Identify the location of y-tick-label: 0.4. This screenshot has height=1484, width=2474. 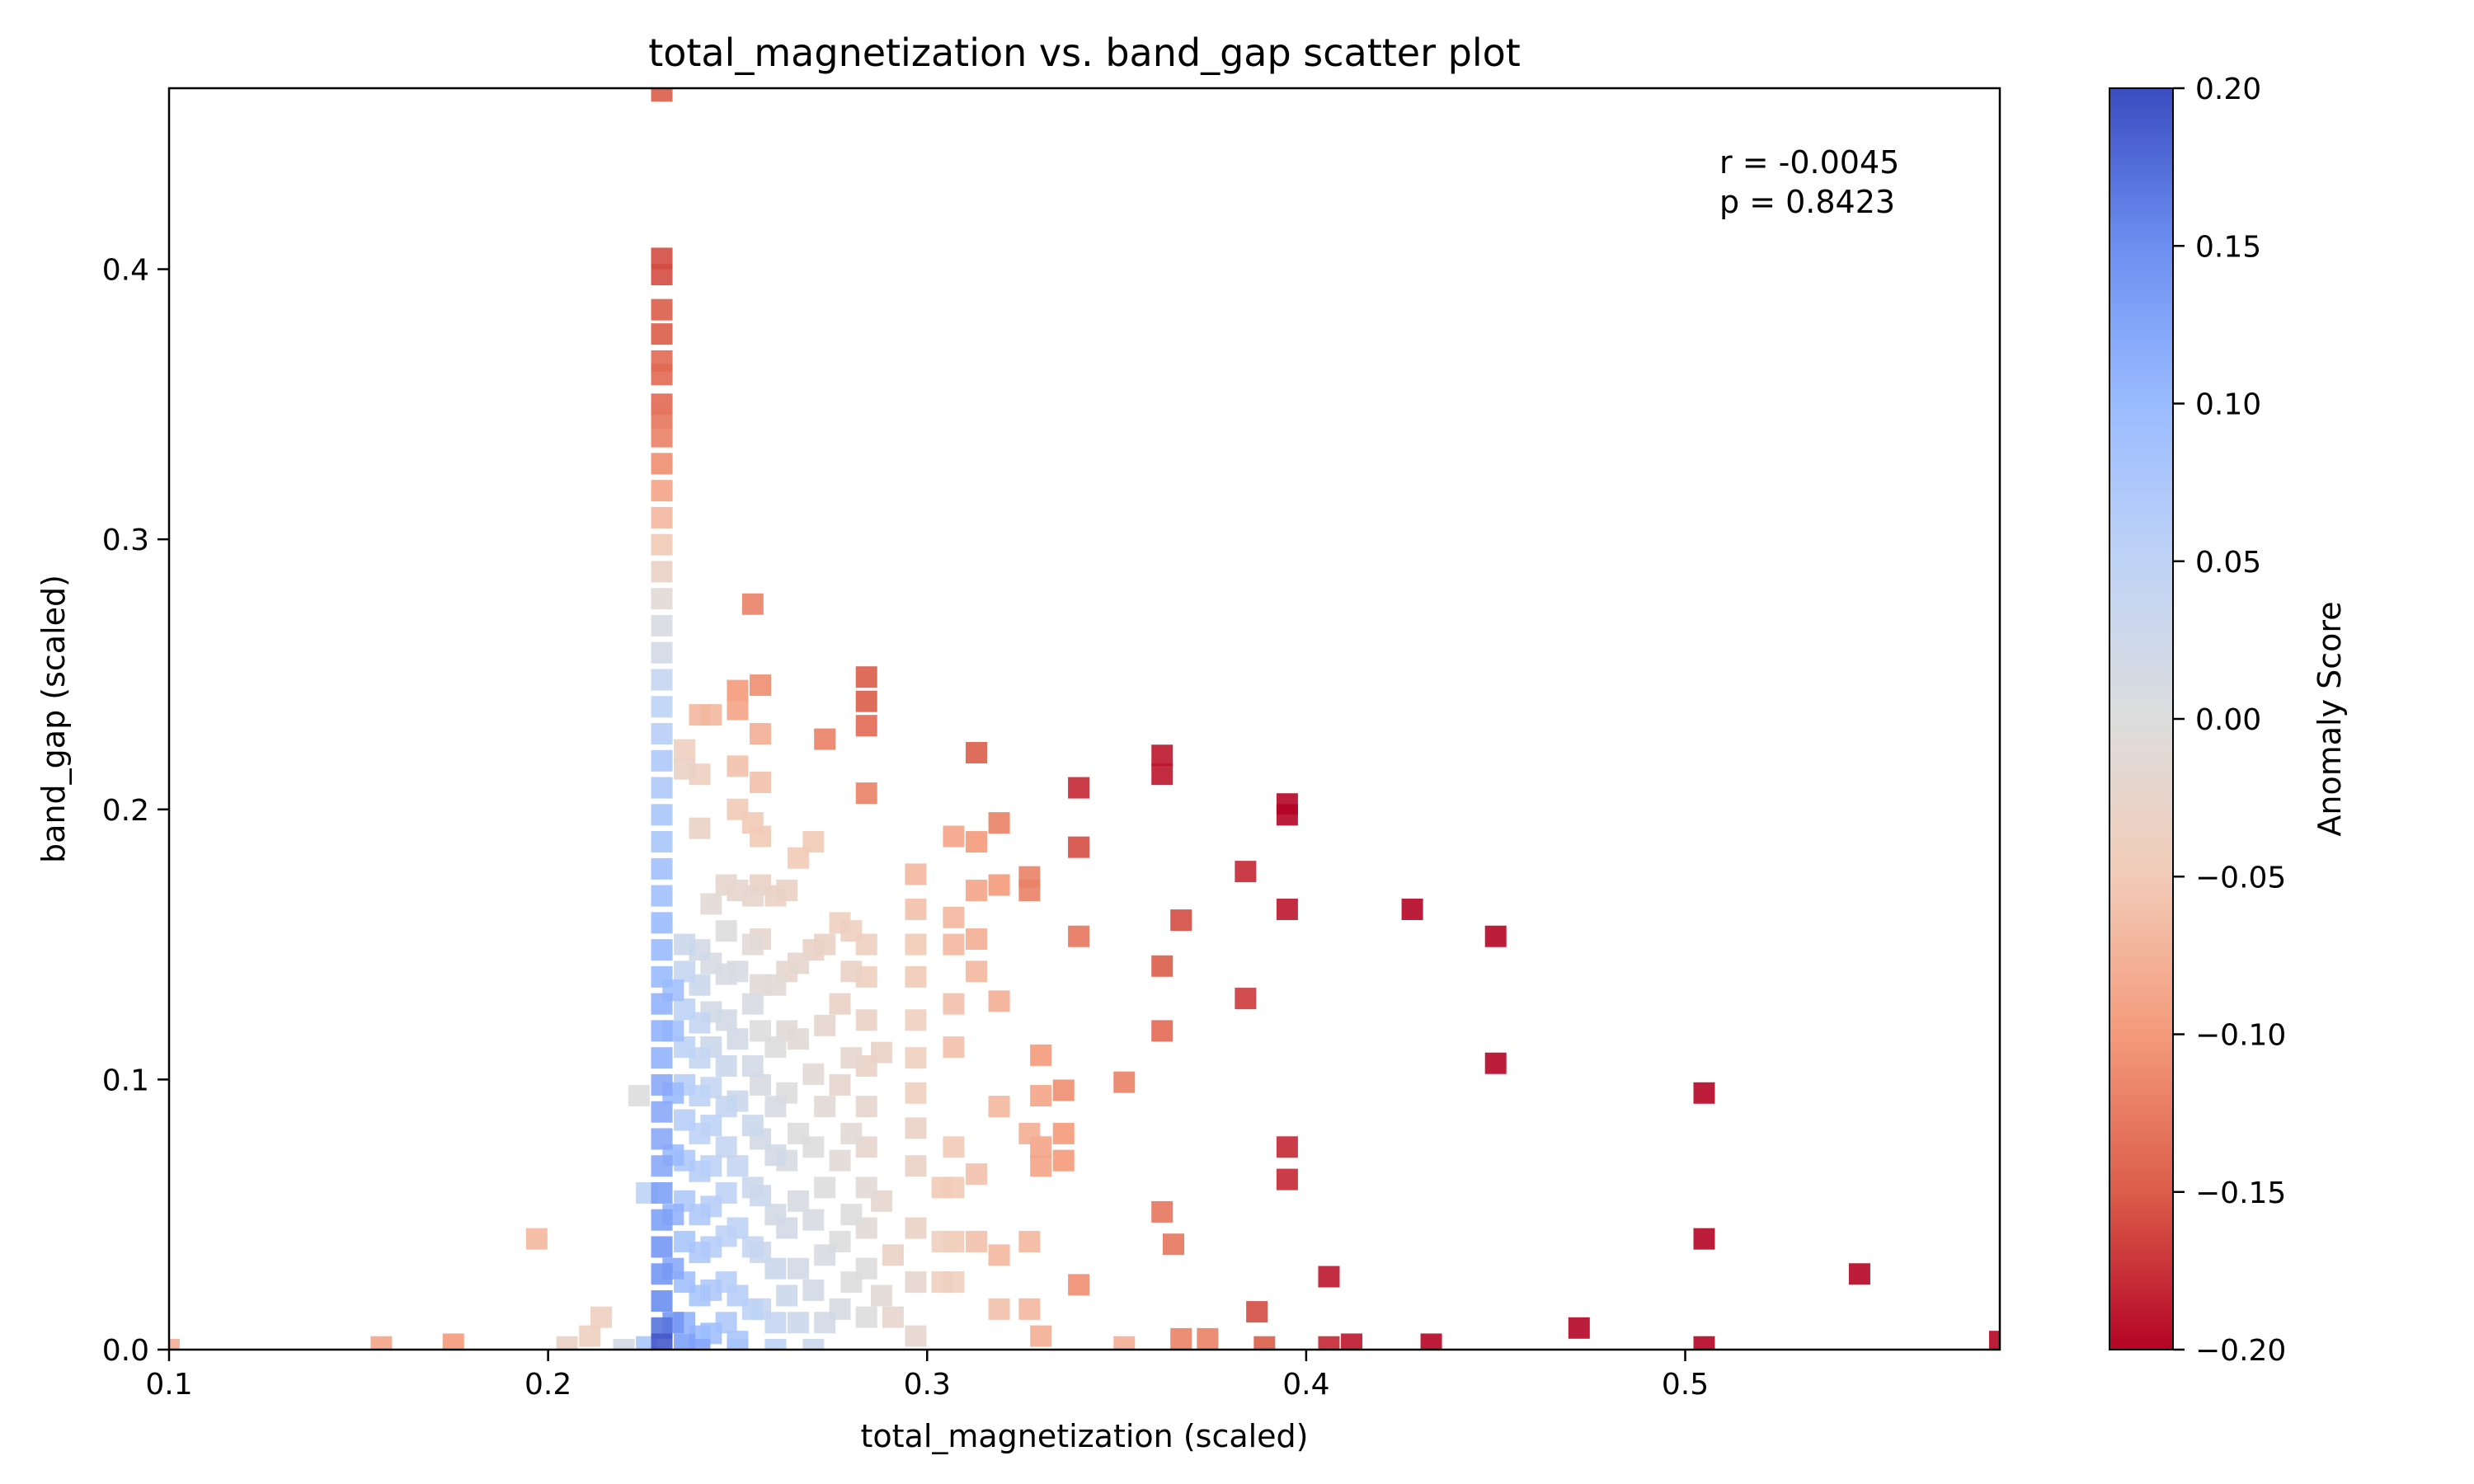
(125, 271).